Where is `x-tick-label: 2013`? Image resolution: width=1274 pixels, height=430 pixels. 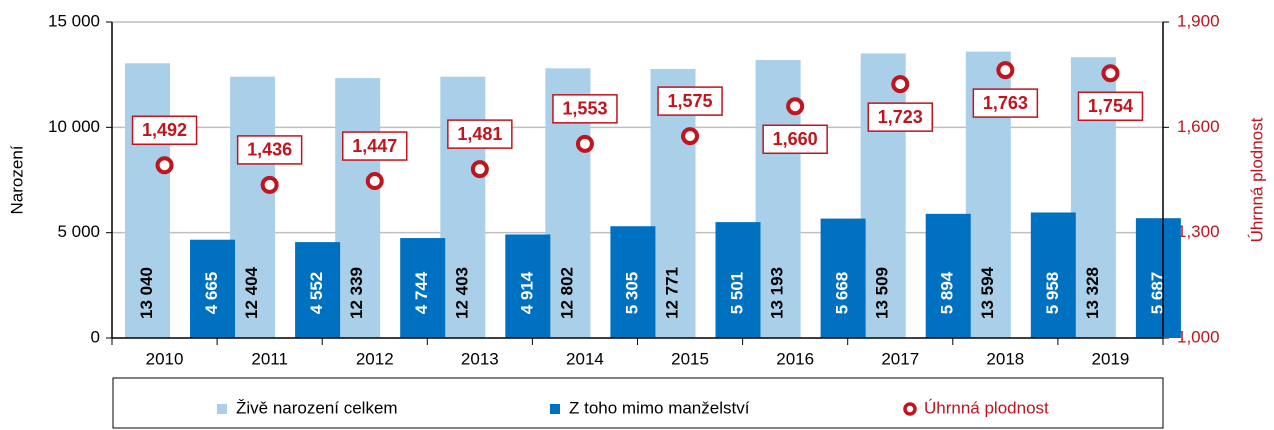
x-tick-label: 2013 is located at coordinates (480, 358).